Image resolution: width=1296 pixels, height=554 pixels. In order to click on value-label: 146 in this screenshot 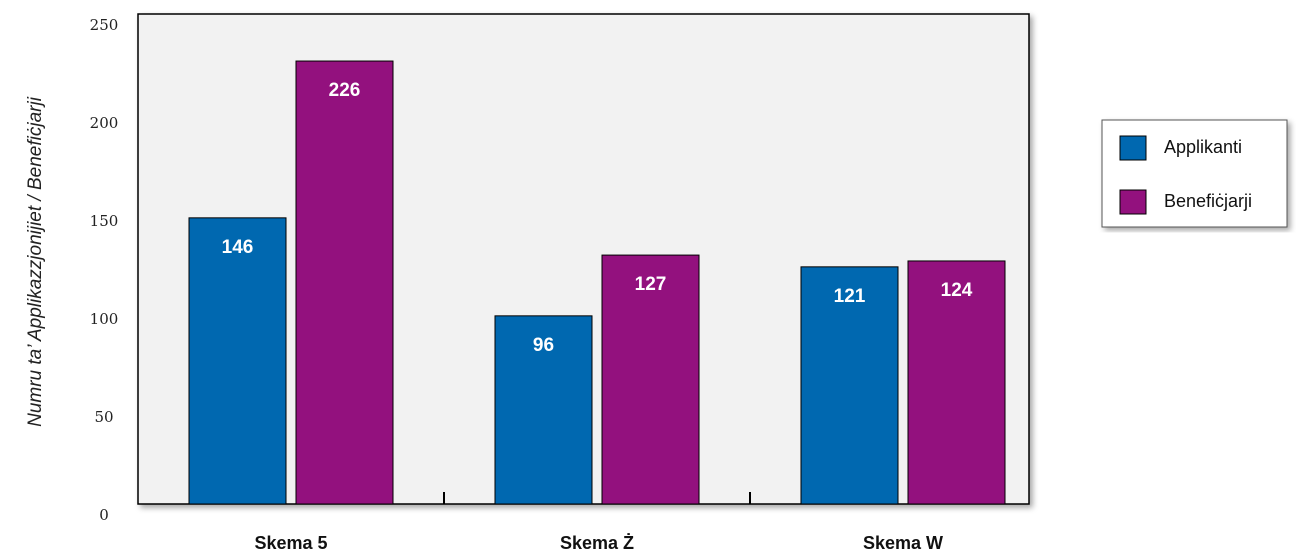, I will do `click(238, 247)`.